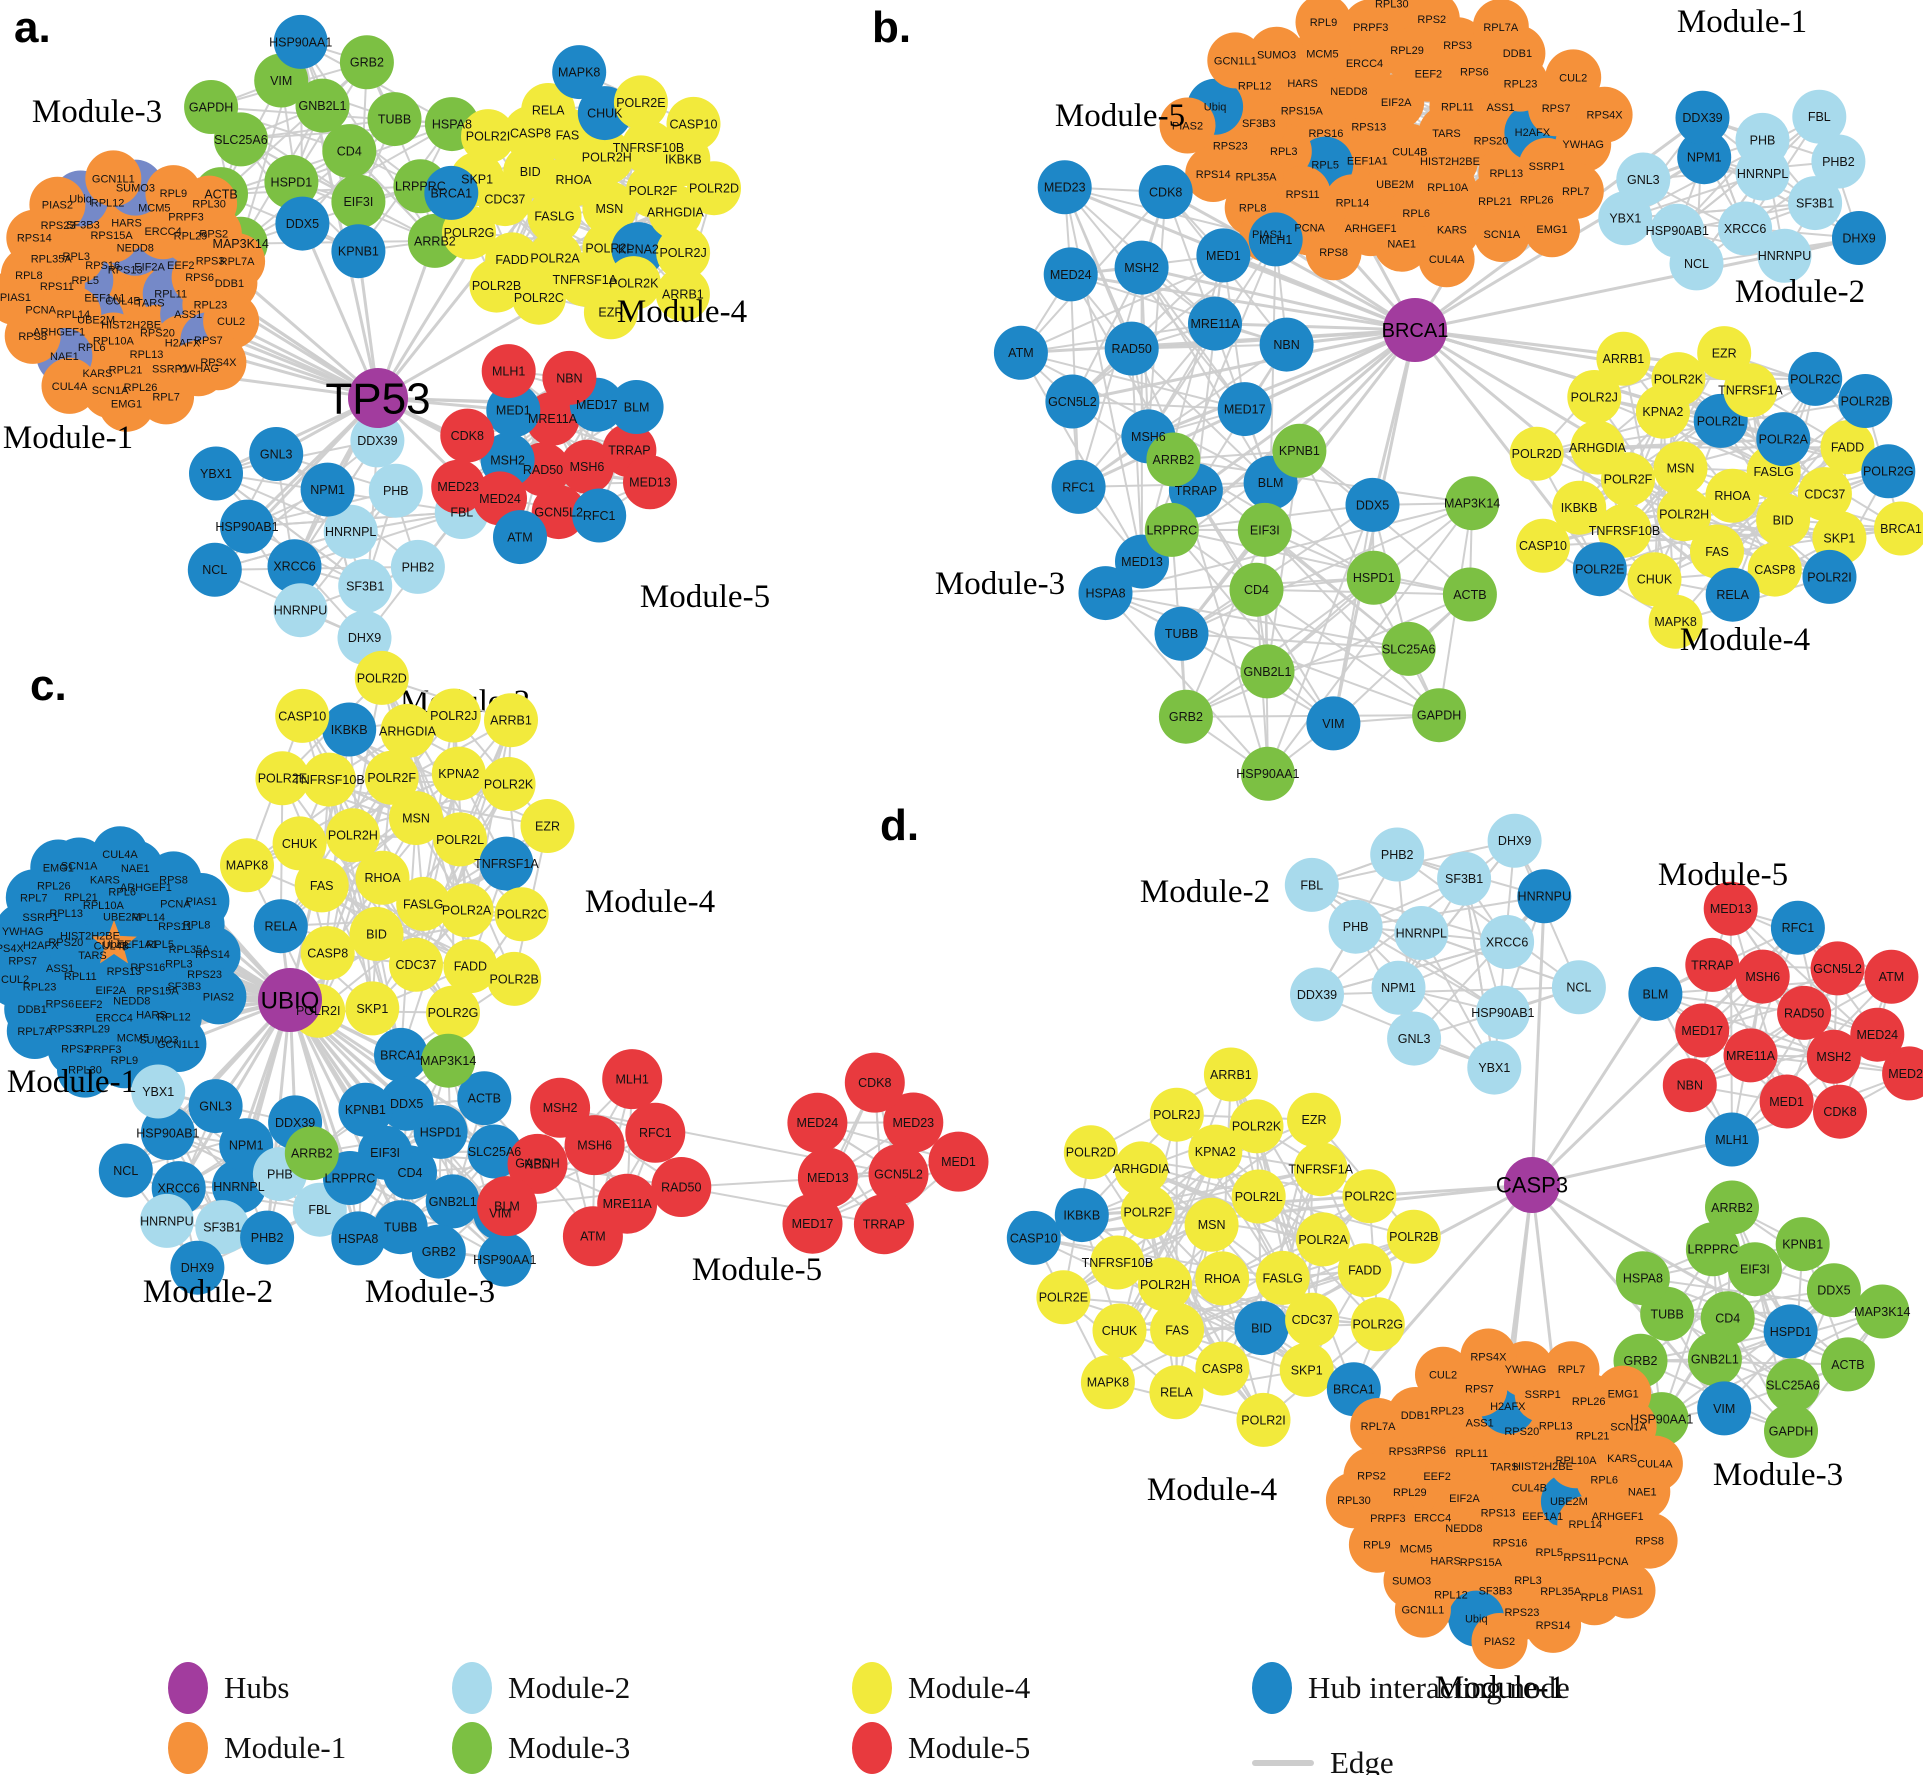  Describe the element at coordinates (1264, 529) in the screenshot. I see `node-EIF3I` at that location.